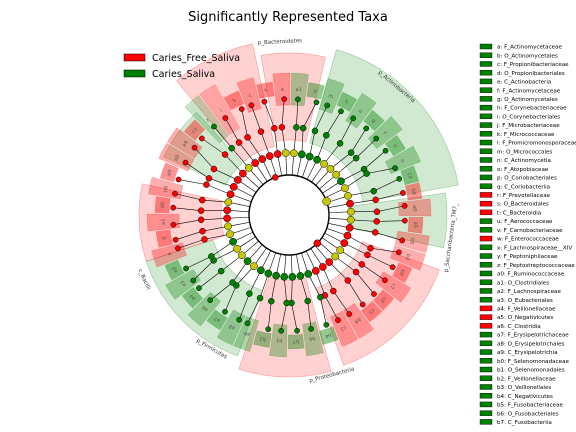 This screenshot has width=576, height=432. Describe the element at coordinates (414, 208) in the screenshot. I see `clade-label: a0` at that location.